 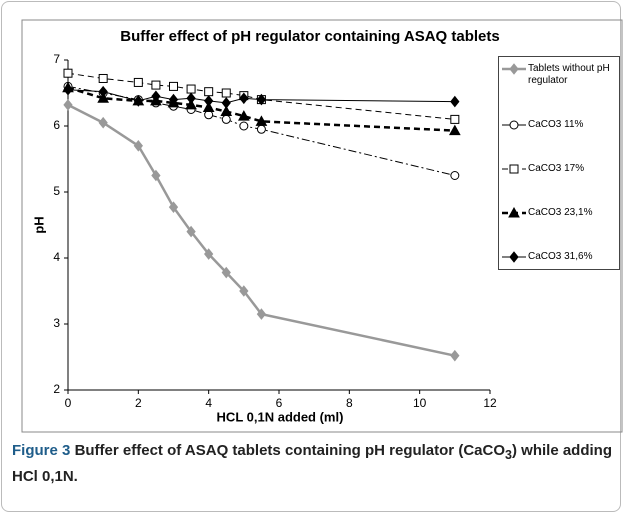 I want to click on x-axis-label: HCL 0,1N added (ml), so click(x=280, y=416).